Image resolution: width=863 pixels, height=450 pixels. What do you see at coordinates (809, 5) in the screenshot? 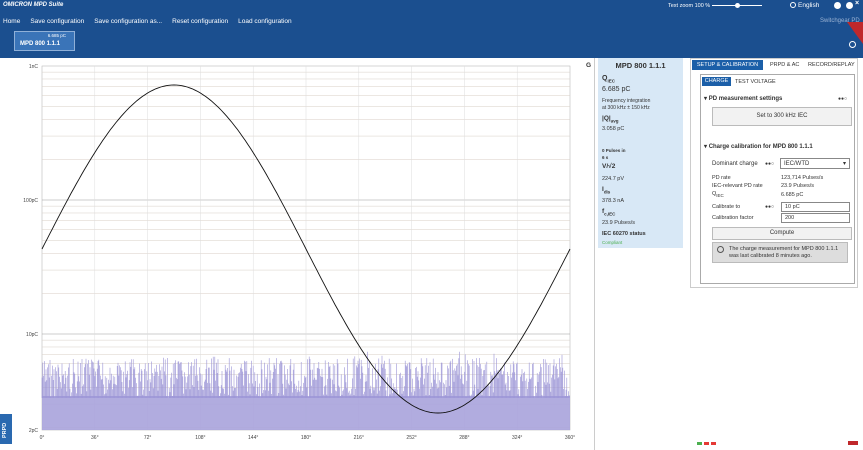
I see `language: English` at bounding box center [809, 5].